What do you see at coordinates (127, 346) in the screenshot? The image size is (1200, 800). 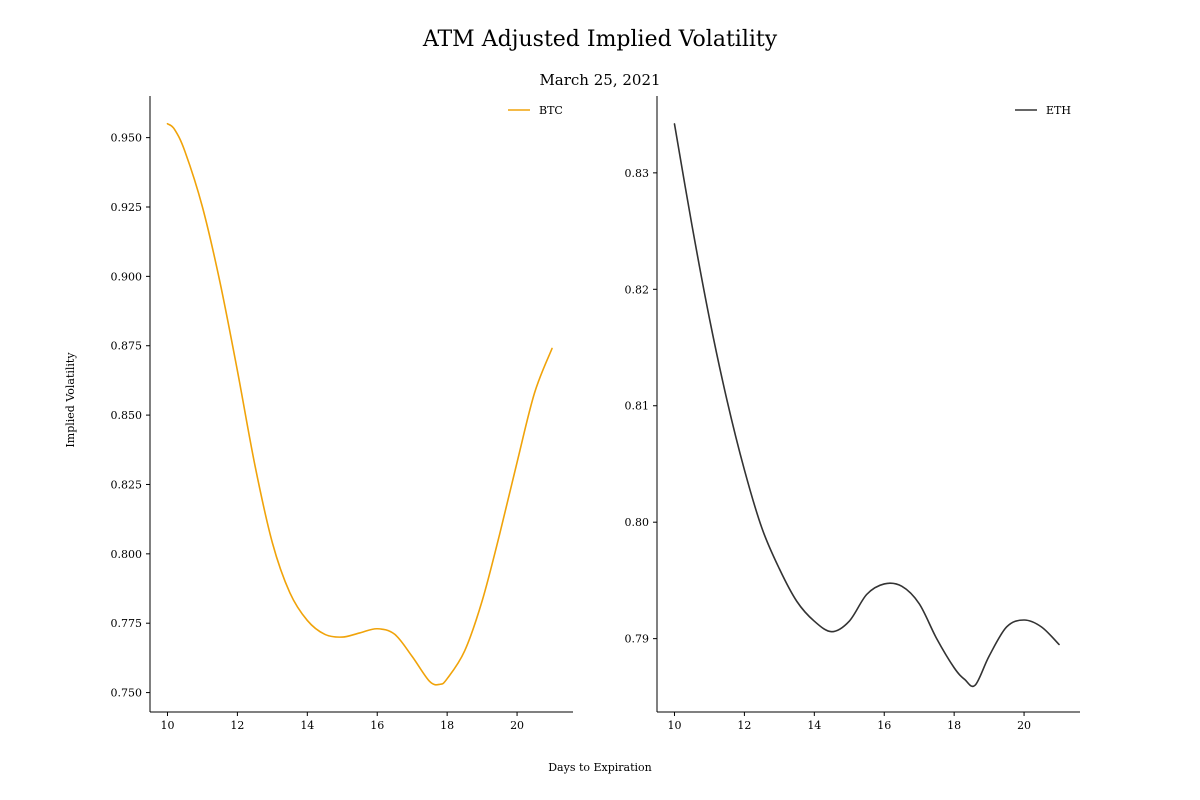 I see `btc-y-tick-label: 0.875` at bounding box center [127, 346].